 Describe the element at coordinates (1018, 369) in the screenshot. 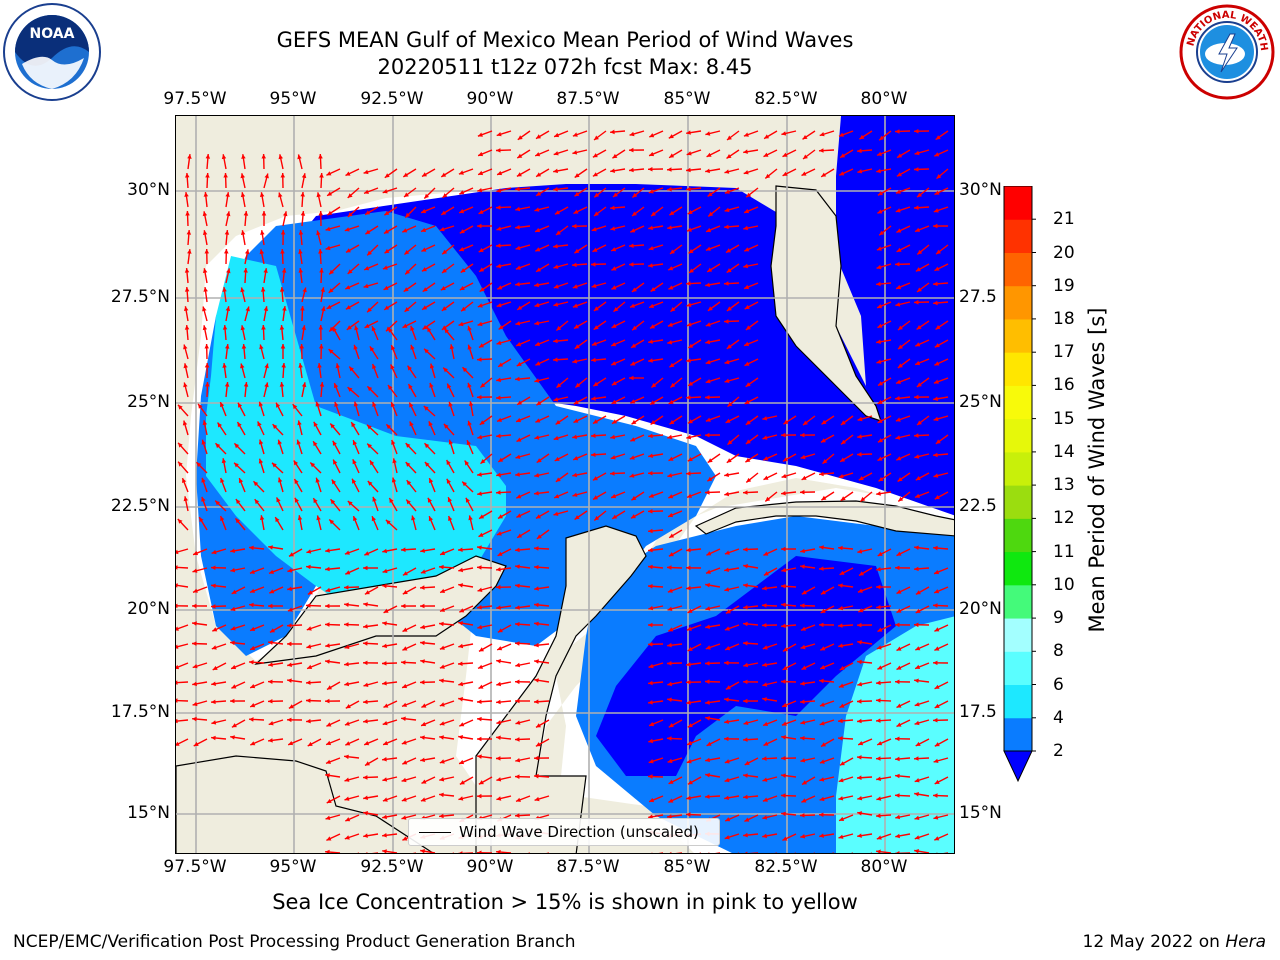

I see `colorbar-segment` at that location.